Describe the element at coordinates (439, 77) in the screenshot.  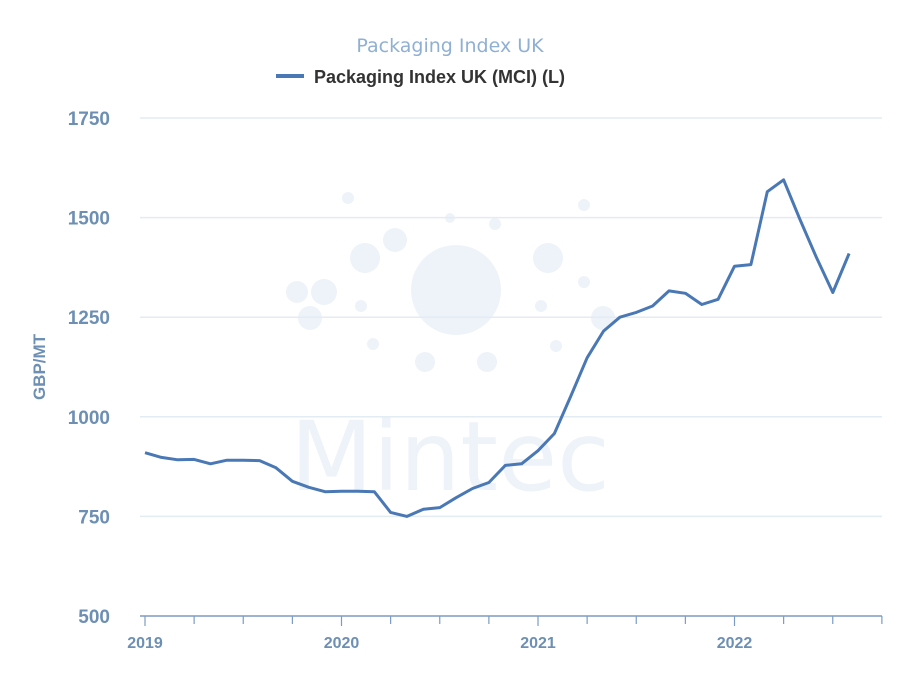
I see `legend-label: Packaging Index UK (MCI) (L)` at that location.